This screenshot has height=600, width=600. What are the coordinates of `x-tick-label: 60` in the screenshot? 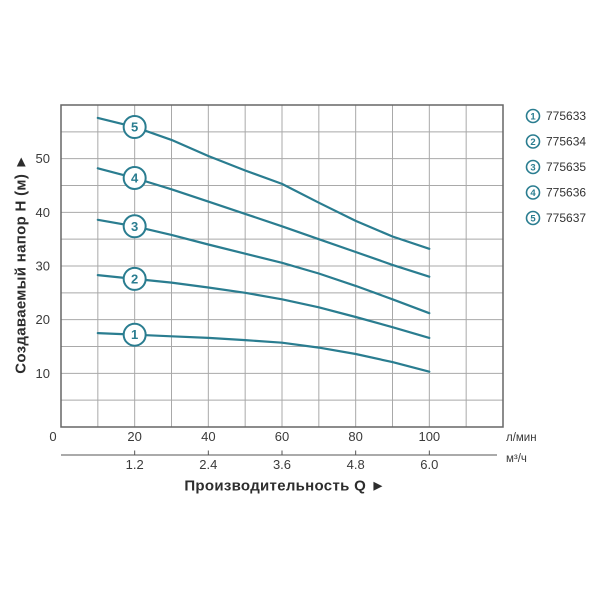 It's located at (282, 436).